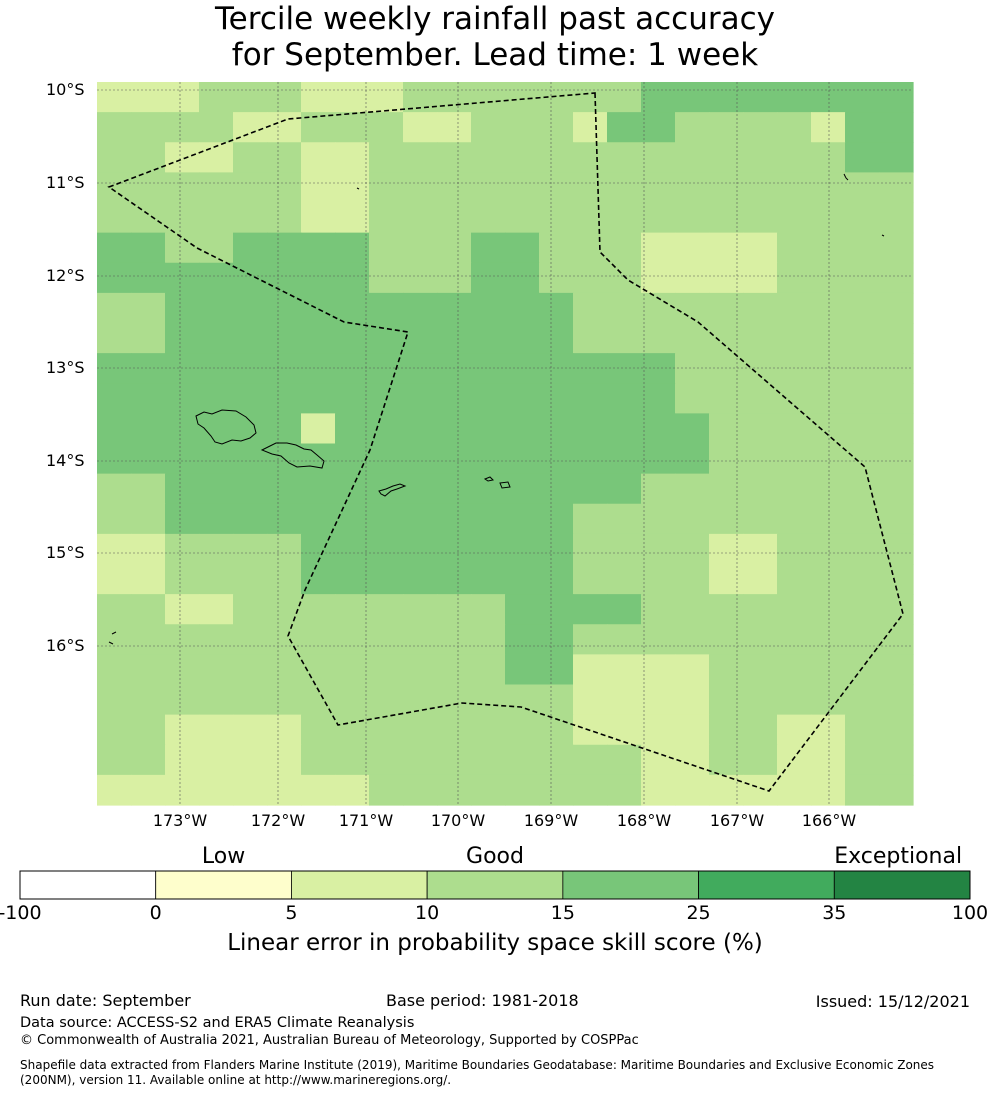 The height and width of the screenshot is (1095, 990). What do you see at coordinates (458, 820) in the screenshot?
I see `longitude-label: 170°W` at bounding box center [458, 820].